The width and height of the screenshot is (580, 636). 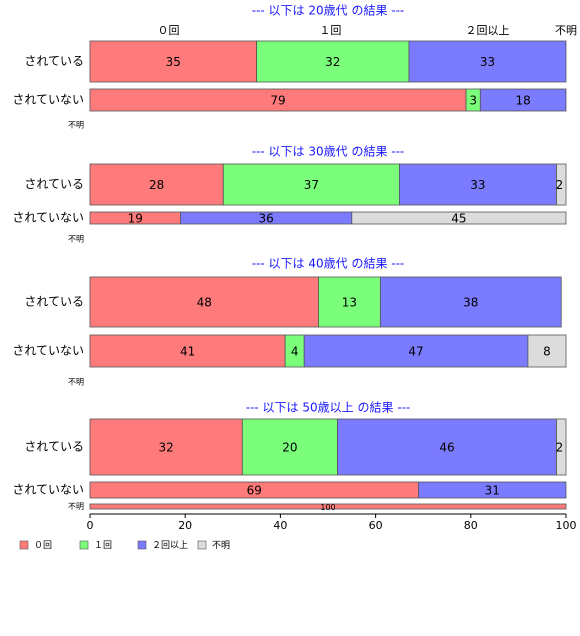 I want to click on group-title-3: --- 以下は 50歳以上 の結果 ---, so click(x=328, y=408).